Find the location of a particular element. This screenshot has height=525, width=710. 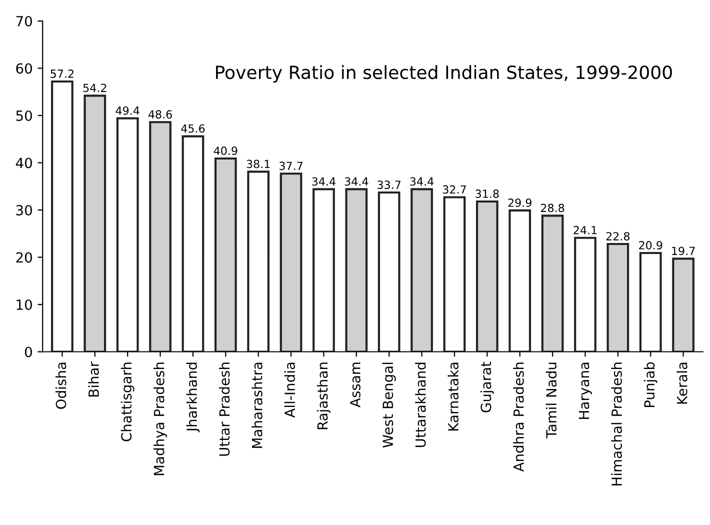

y-tick-label: 60 is located at coordinates (24, 68).